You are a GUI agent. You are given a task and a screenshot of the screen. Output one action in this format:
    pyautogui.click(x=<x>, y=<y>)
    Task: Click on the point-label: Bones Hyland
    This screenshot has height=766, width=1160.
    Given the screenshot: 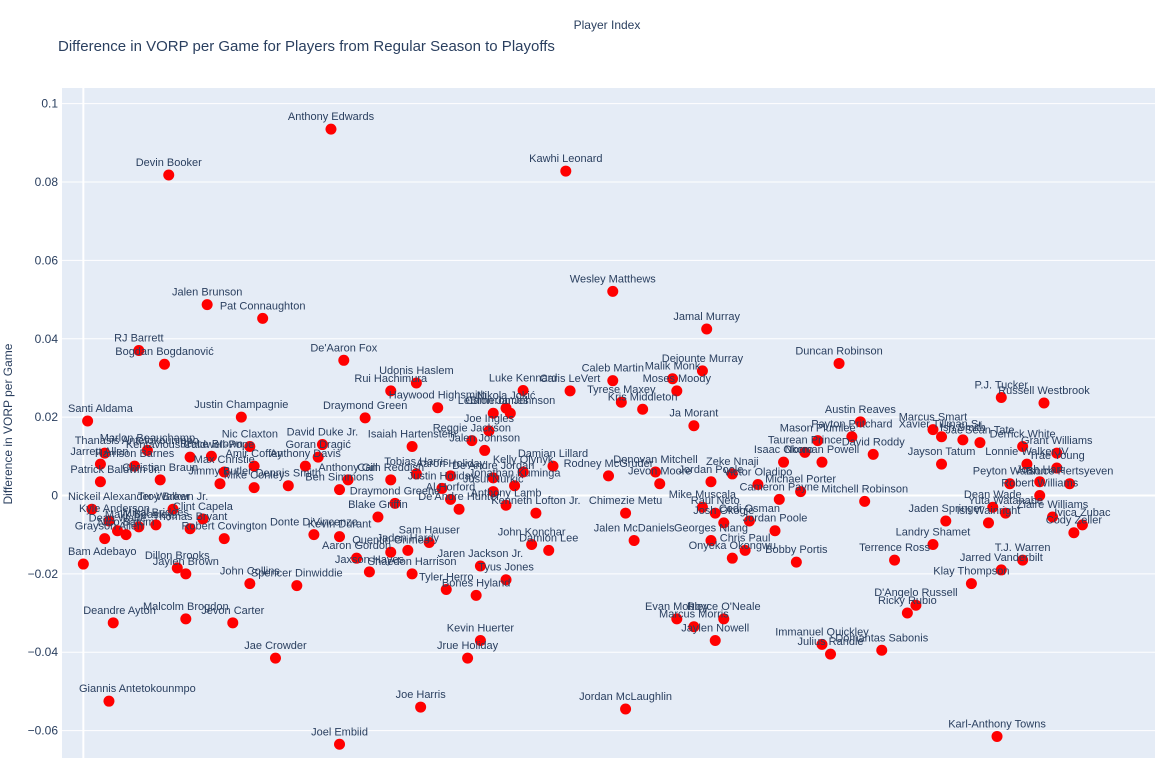 What is the action you would take?
    pyautogui.click(x=476, y=583)
    